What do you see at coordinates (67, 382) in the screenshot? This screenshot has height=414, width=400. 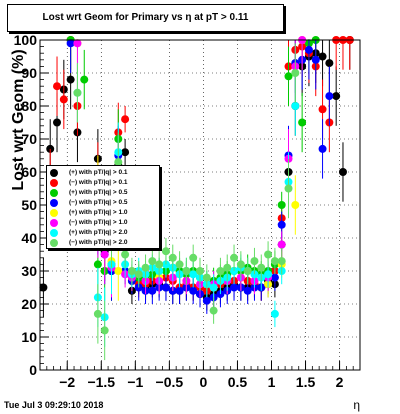 I see `x-tick-label: −2` at bounding box center [67, 382].